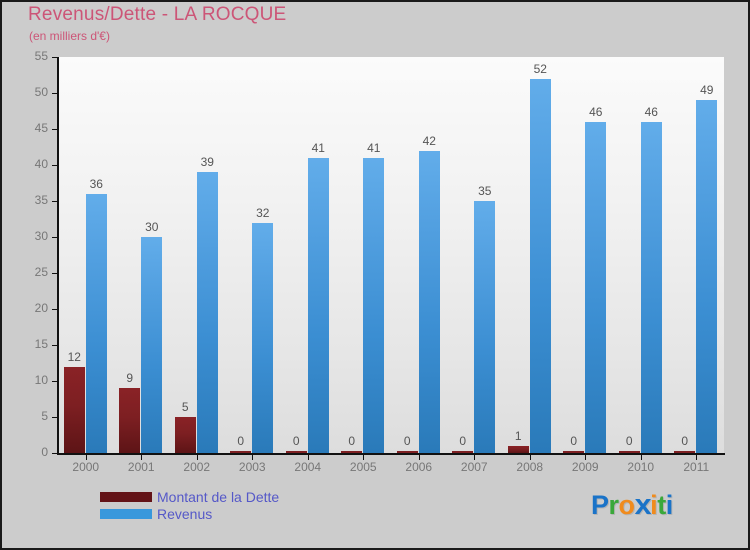  What do you see at coordinates (197, 467) in the screenshot?
I see `x-axis-tick-label: 2002` at bounding box center [197, 467].